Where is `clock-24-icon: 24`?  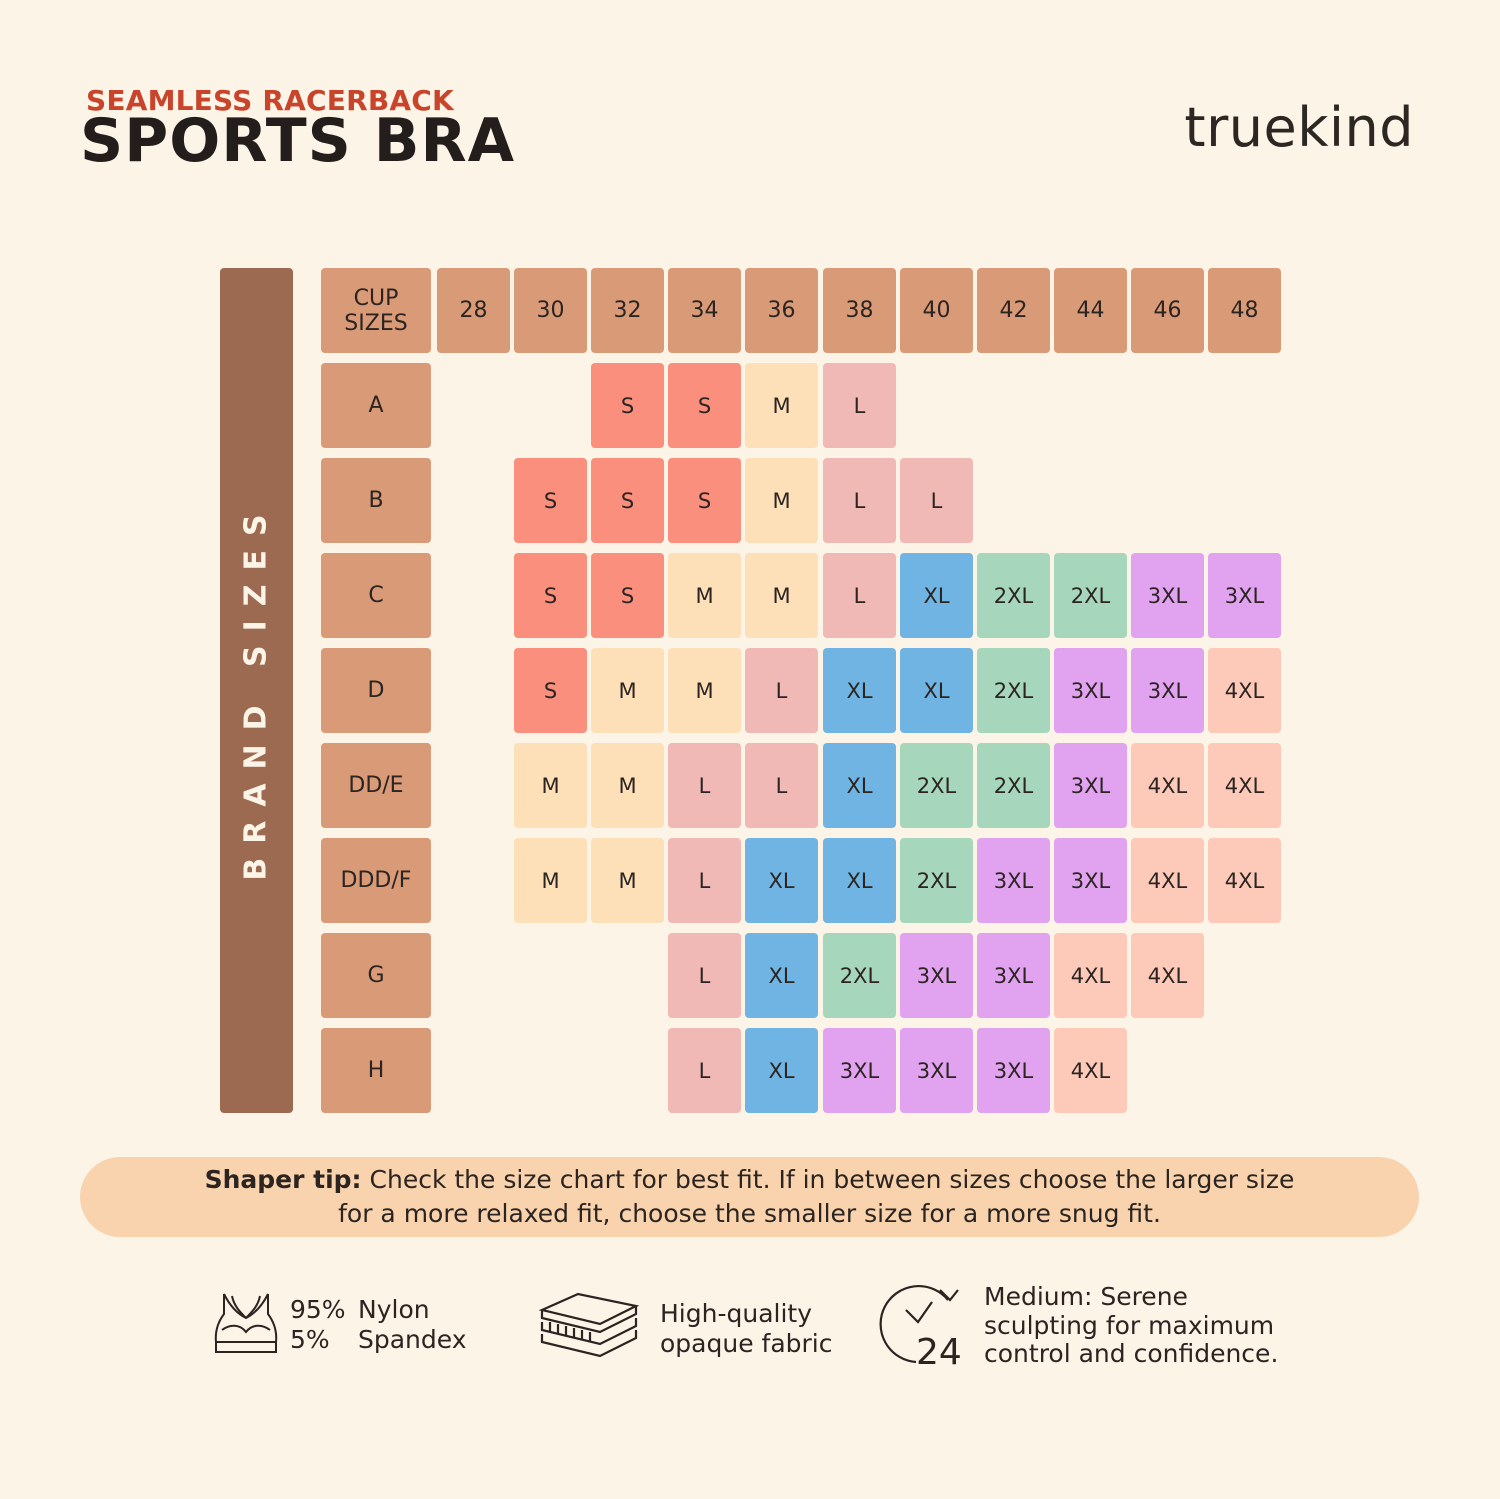
clock-24-icon: 24 is located at coordinates (920, 1327).